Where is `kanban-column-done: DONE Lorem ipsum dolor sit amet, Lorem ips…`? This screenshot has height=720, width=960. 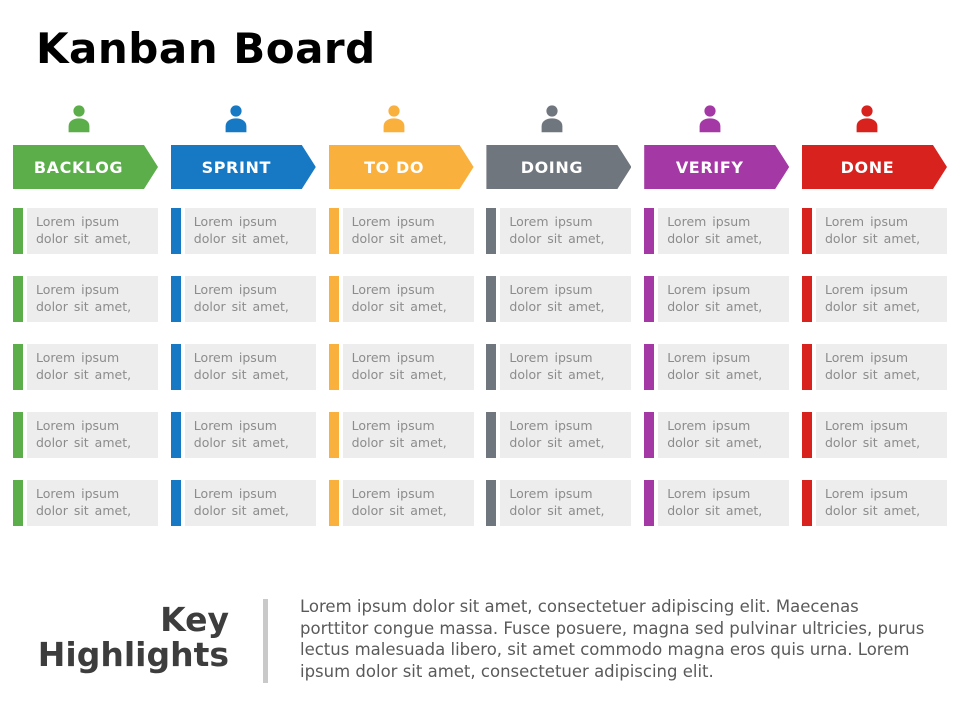 kanban-column-done: DONE Lorem ipsum dolor sit amet, Lorem ips… is located at coordinates (874, 326).